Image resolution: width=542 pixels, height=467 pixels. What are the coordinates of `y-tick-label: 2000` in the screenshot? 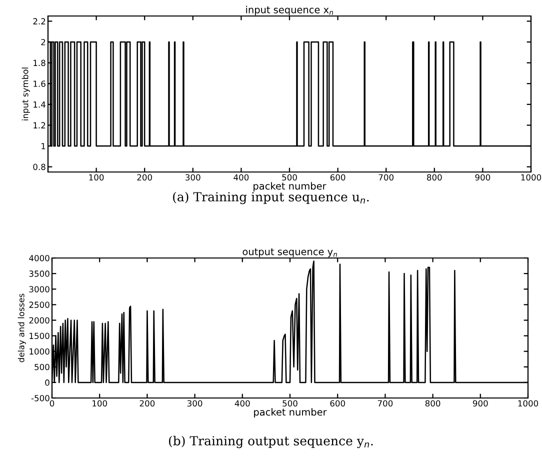 It's located at (39, 320).